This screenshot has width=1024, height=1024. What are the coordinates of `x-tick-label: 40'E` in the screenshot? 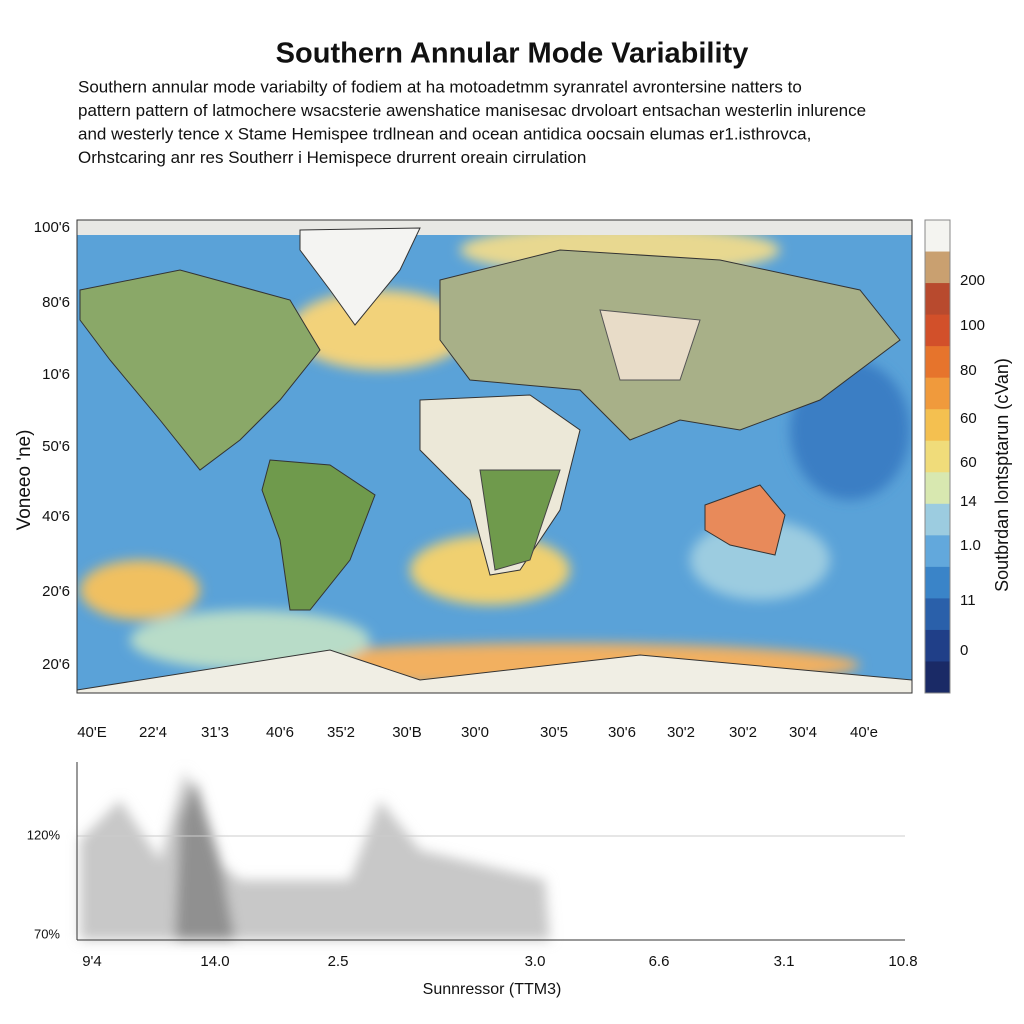 It's located at (92, 732).